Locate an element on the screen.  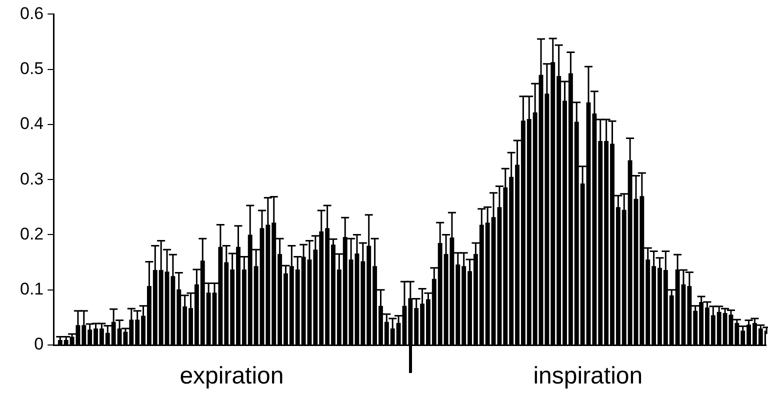
y-tick-label: 0.4 is located at coordinates (32, 124).